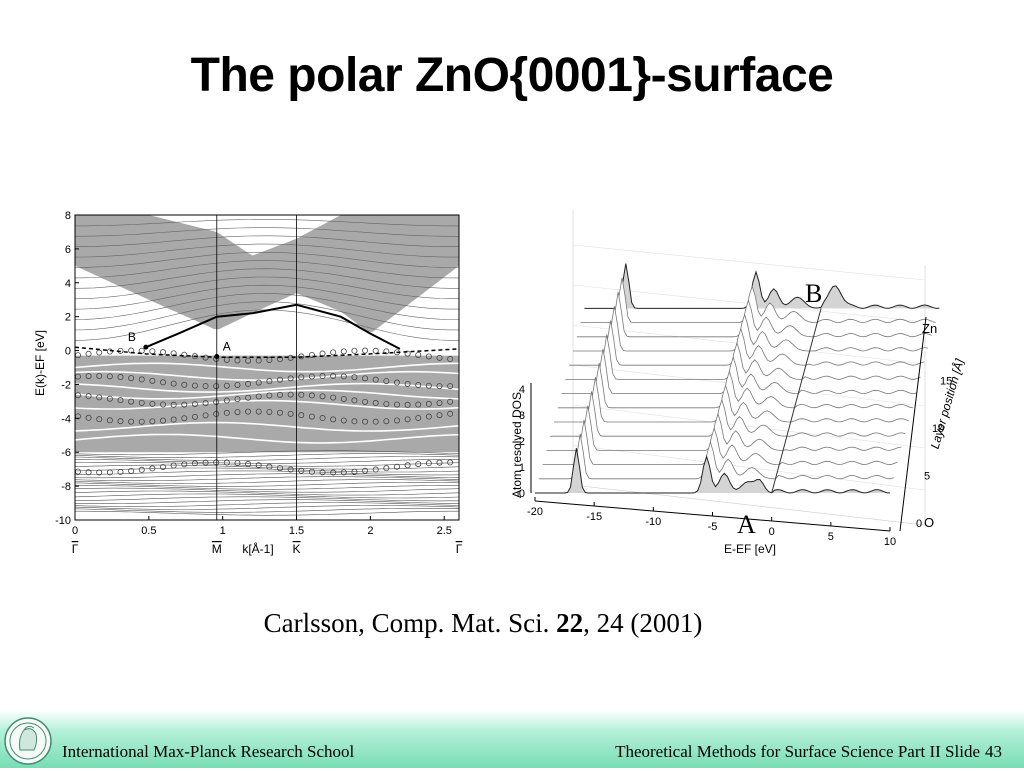  Describe the element at coordinates (946, 382) in the screenshot. I see `z-tick-label: 15` at that location.